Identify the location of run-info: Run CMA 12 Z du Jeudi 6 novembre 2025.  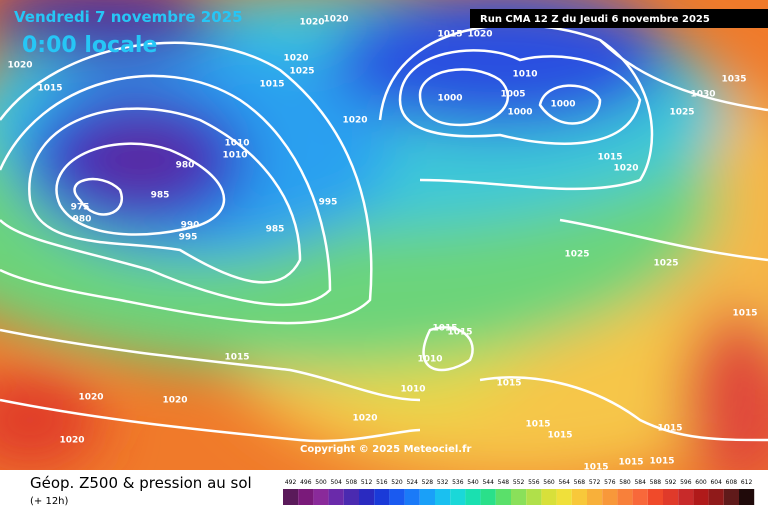
(595, 19).